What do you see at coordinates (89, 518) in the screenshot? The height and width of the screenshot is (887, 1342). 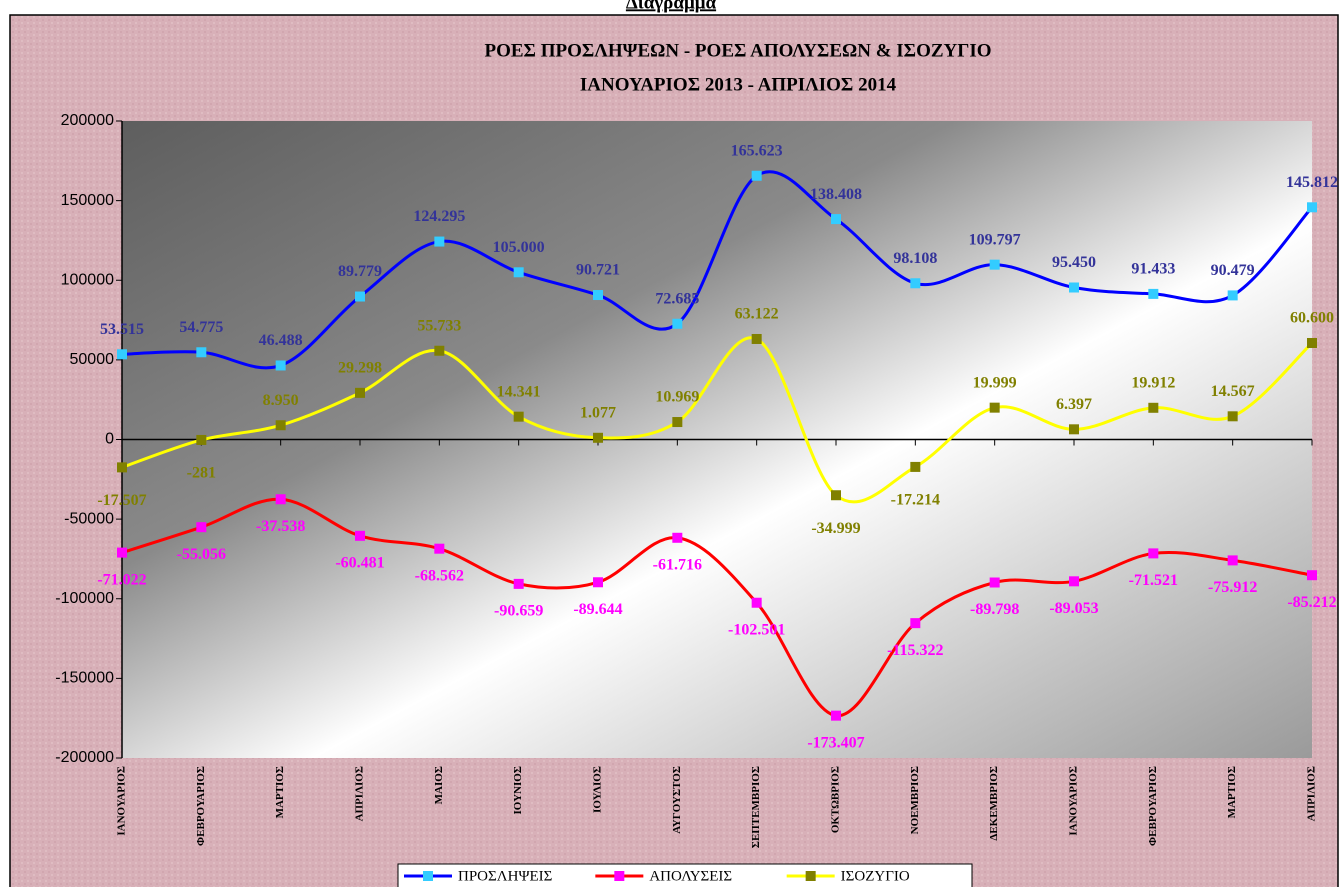 I see `y-tick-label: -50000` at bounding box center [89, 518].